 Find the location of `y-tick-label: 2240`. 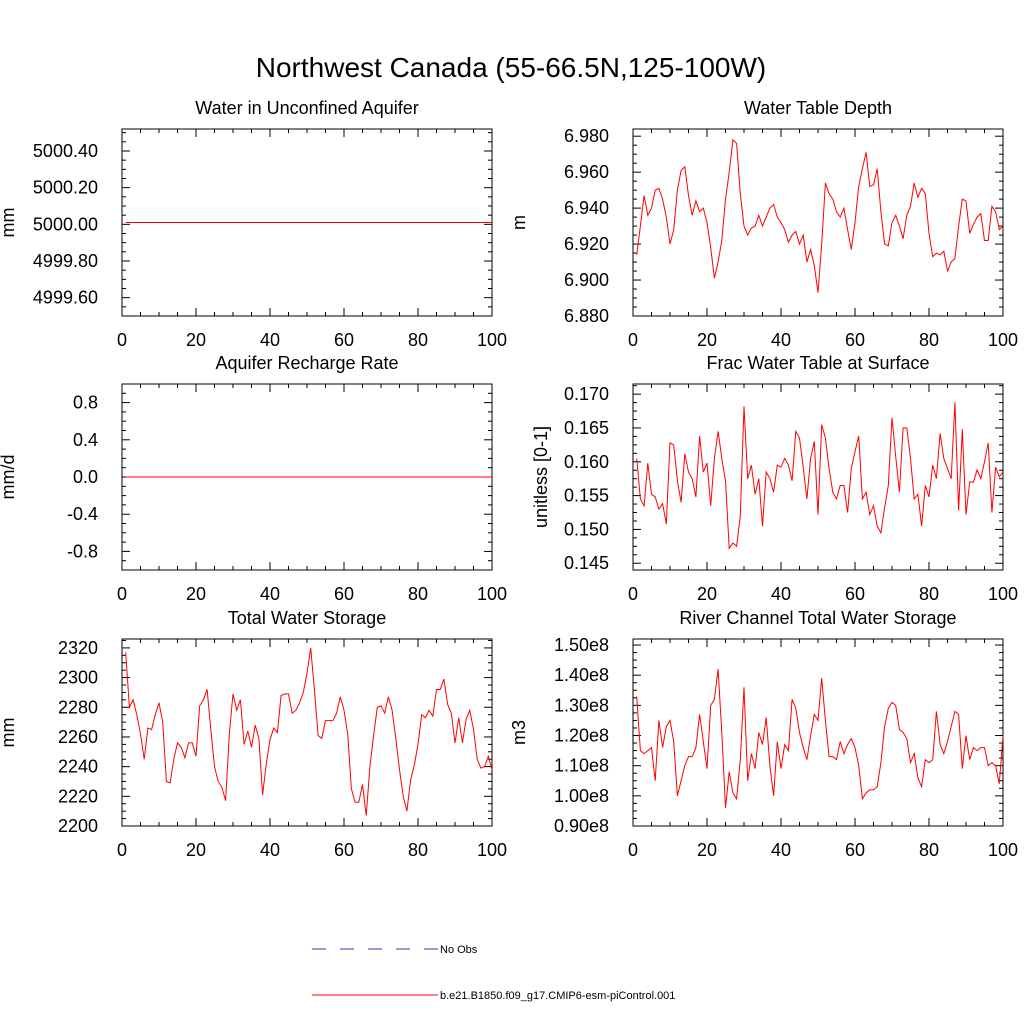

y-tick-label: 2240 is located at coordinates (78, 767).